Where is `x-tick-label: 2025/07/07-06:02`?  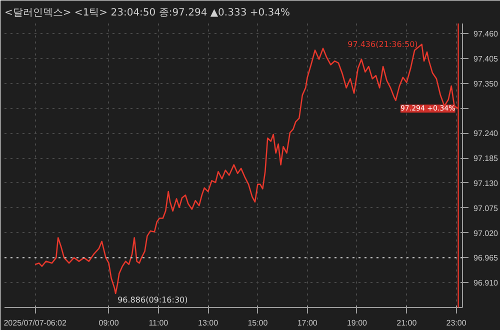 x-tick-label: 2025/07/07-06:02 is located at coordinates (36, 323).